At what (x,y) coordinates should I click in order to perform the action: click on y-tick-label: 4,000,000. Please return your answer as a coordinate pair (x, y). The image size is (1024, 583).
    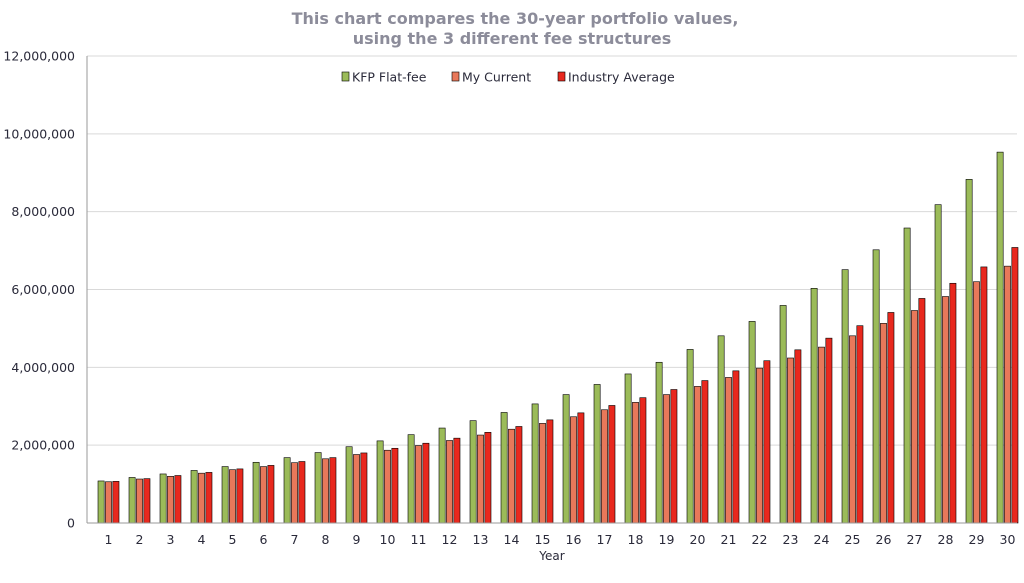
    Looking at the image, I should click on (43, 367).